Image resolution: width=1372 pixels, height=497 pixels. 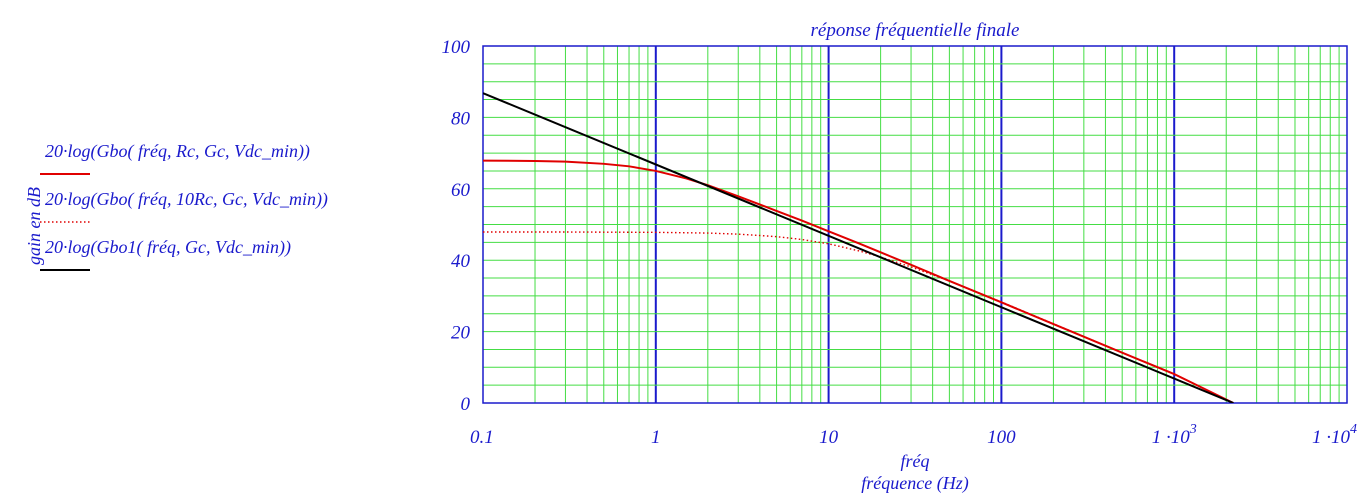 What do you see at coordinates (829, 437) in the screenshot?
I see `x-tick-label: 10` at bounding box center [829, 437].